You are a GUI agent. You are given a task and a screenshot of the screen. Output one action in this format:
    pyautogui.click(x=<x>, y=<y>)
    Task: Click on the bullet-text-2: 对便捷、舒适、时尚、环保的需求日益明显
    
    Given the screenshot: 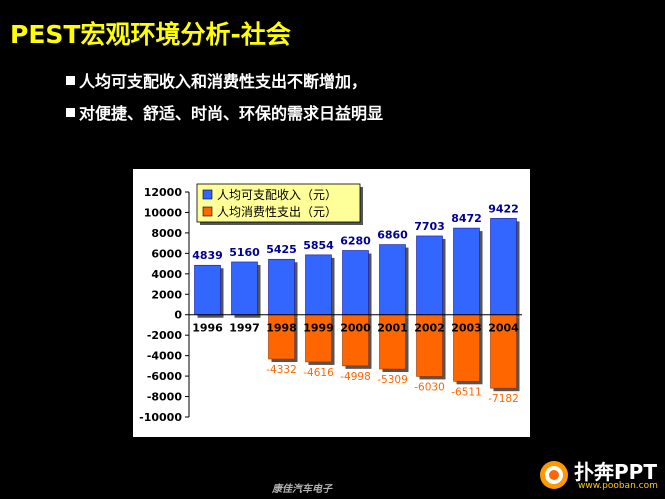 What is the action you would take?
    pyautogui.click(x=231, y=113)
    